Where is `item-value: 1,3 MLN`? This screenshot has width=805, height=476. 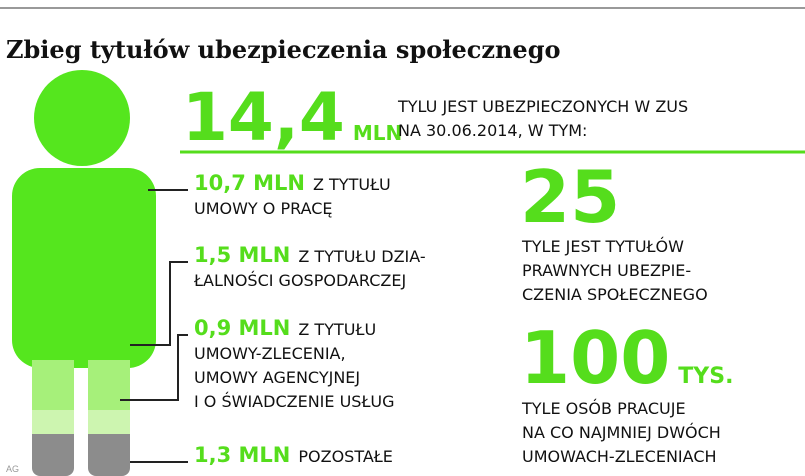
item-value: 1,3 MLN is located at coordinates (242, 455).